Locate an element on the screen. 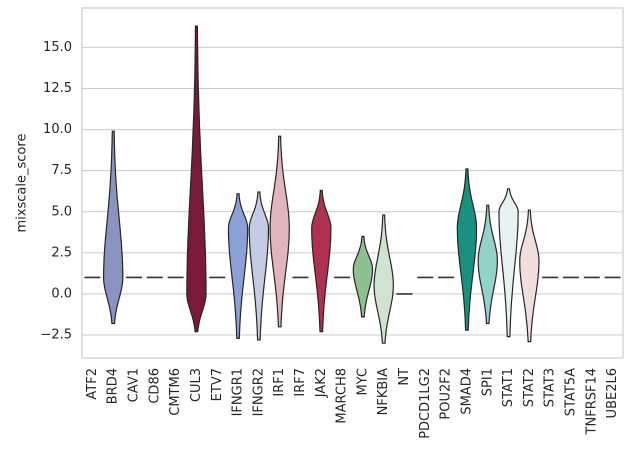 The height and width of the screenshot is (466, 634). y-tick-label: 15.0 is located at coordinates (57, 47).